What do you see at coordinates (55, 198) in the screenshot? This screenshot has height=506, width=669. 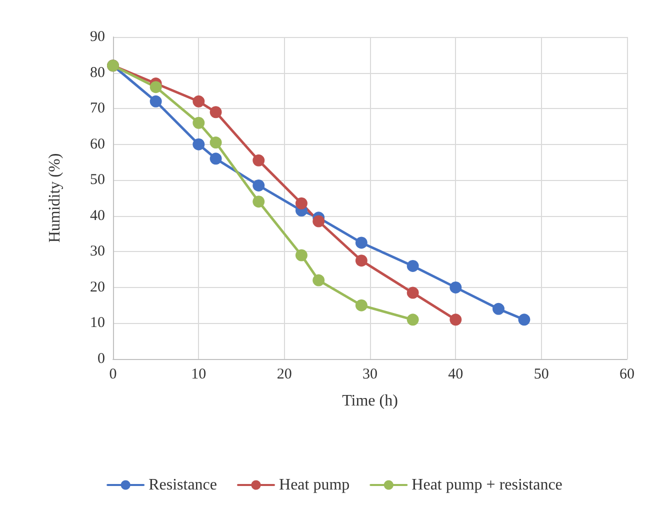 I see `y-axis-title: Humidity (%)` at bounding box center [55, 198].